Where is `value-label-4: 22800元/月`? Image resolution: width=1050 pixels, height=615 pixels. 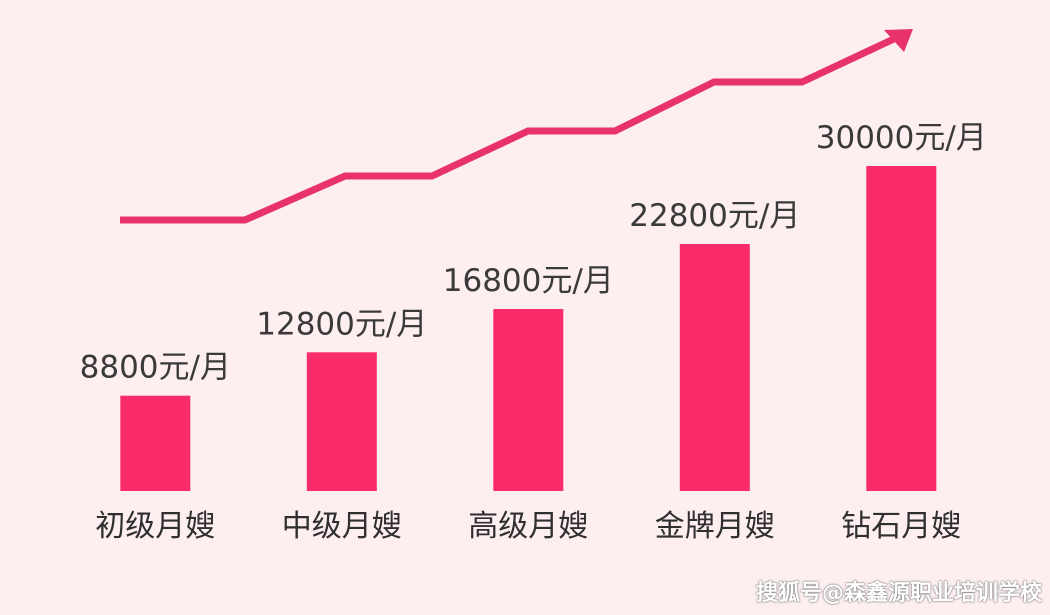
value-label-4: 22800元/月 is located at coordinates (714, 216).